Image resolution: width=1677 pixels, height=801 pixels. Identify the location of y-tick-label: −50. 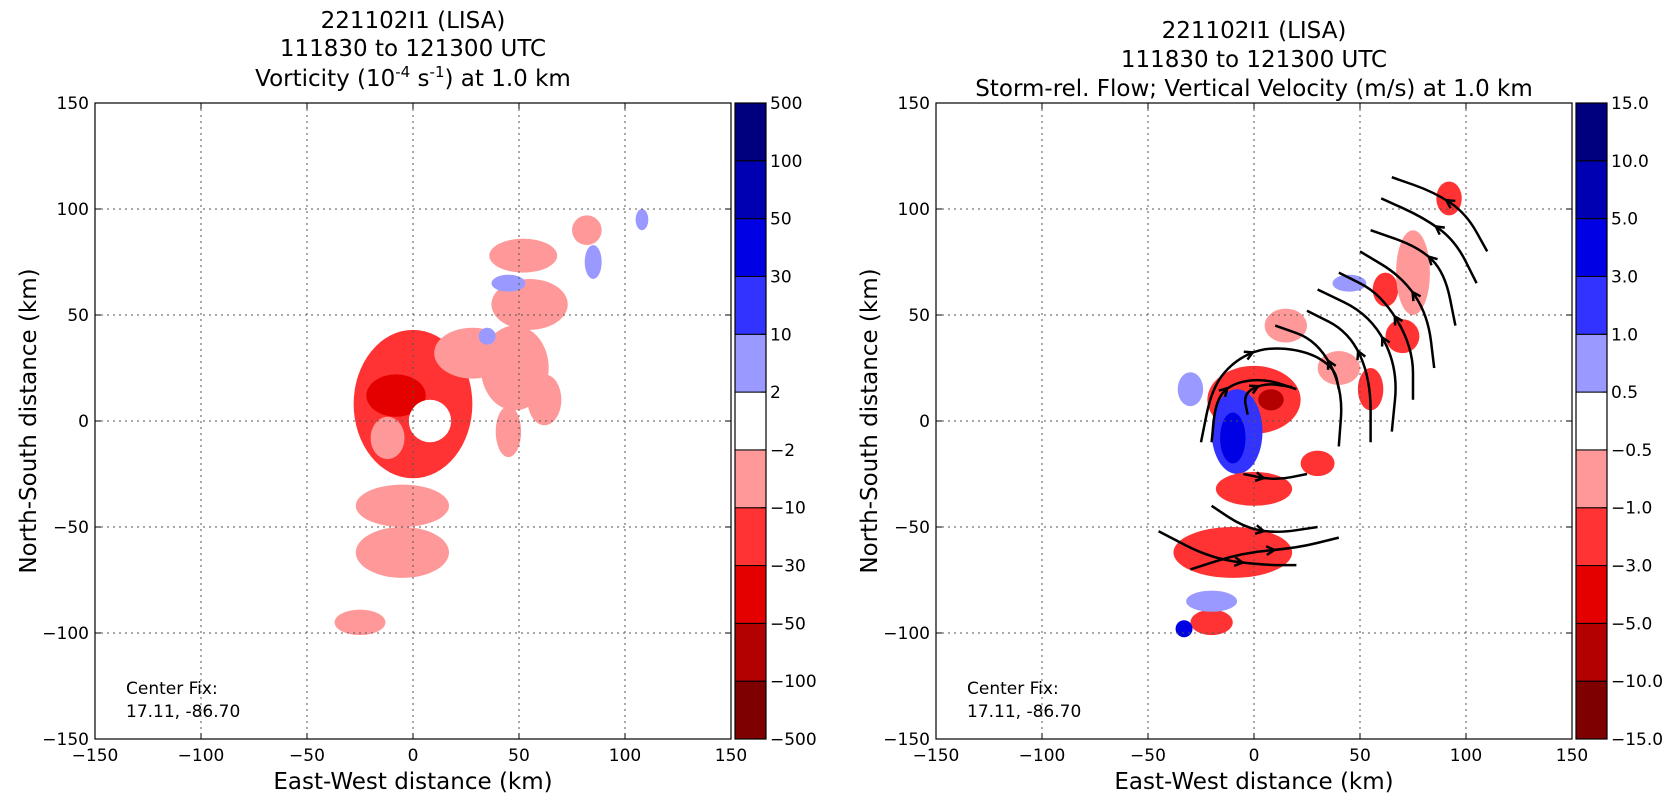
(912, 528).